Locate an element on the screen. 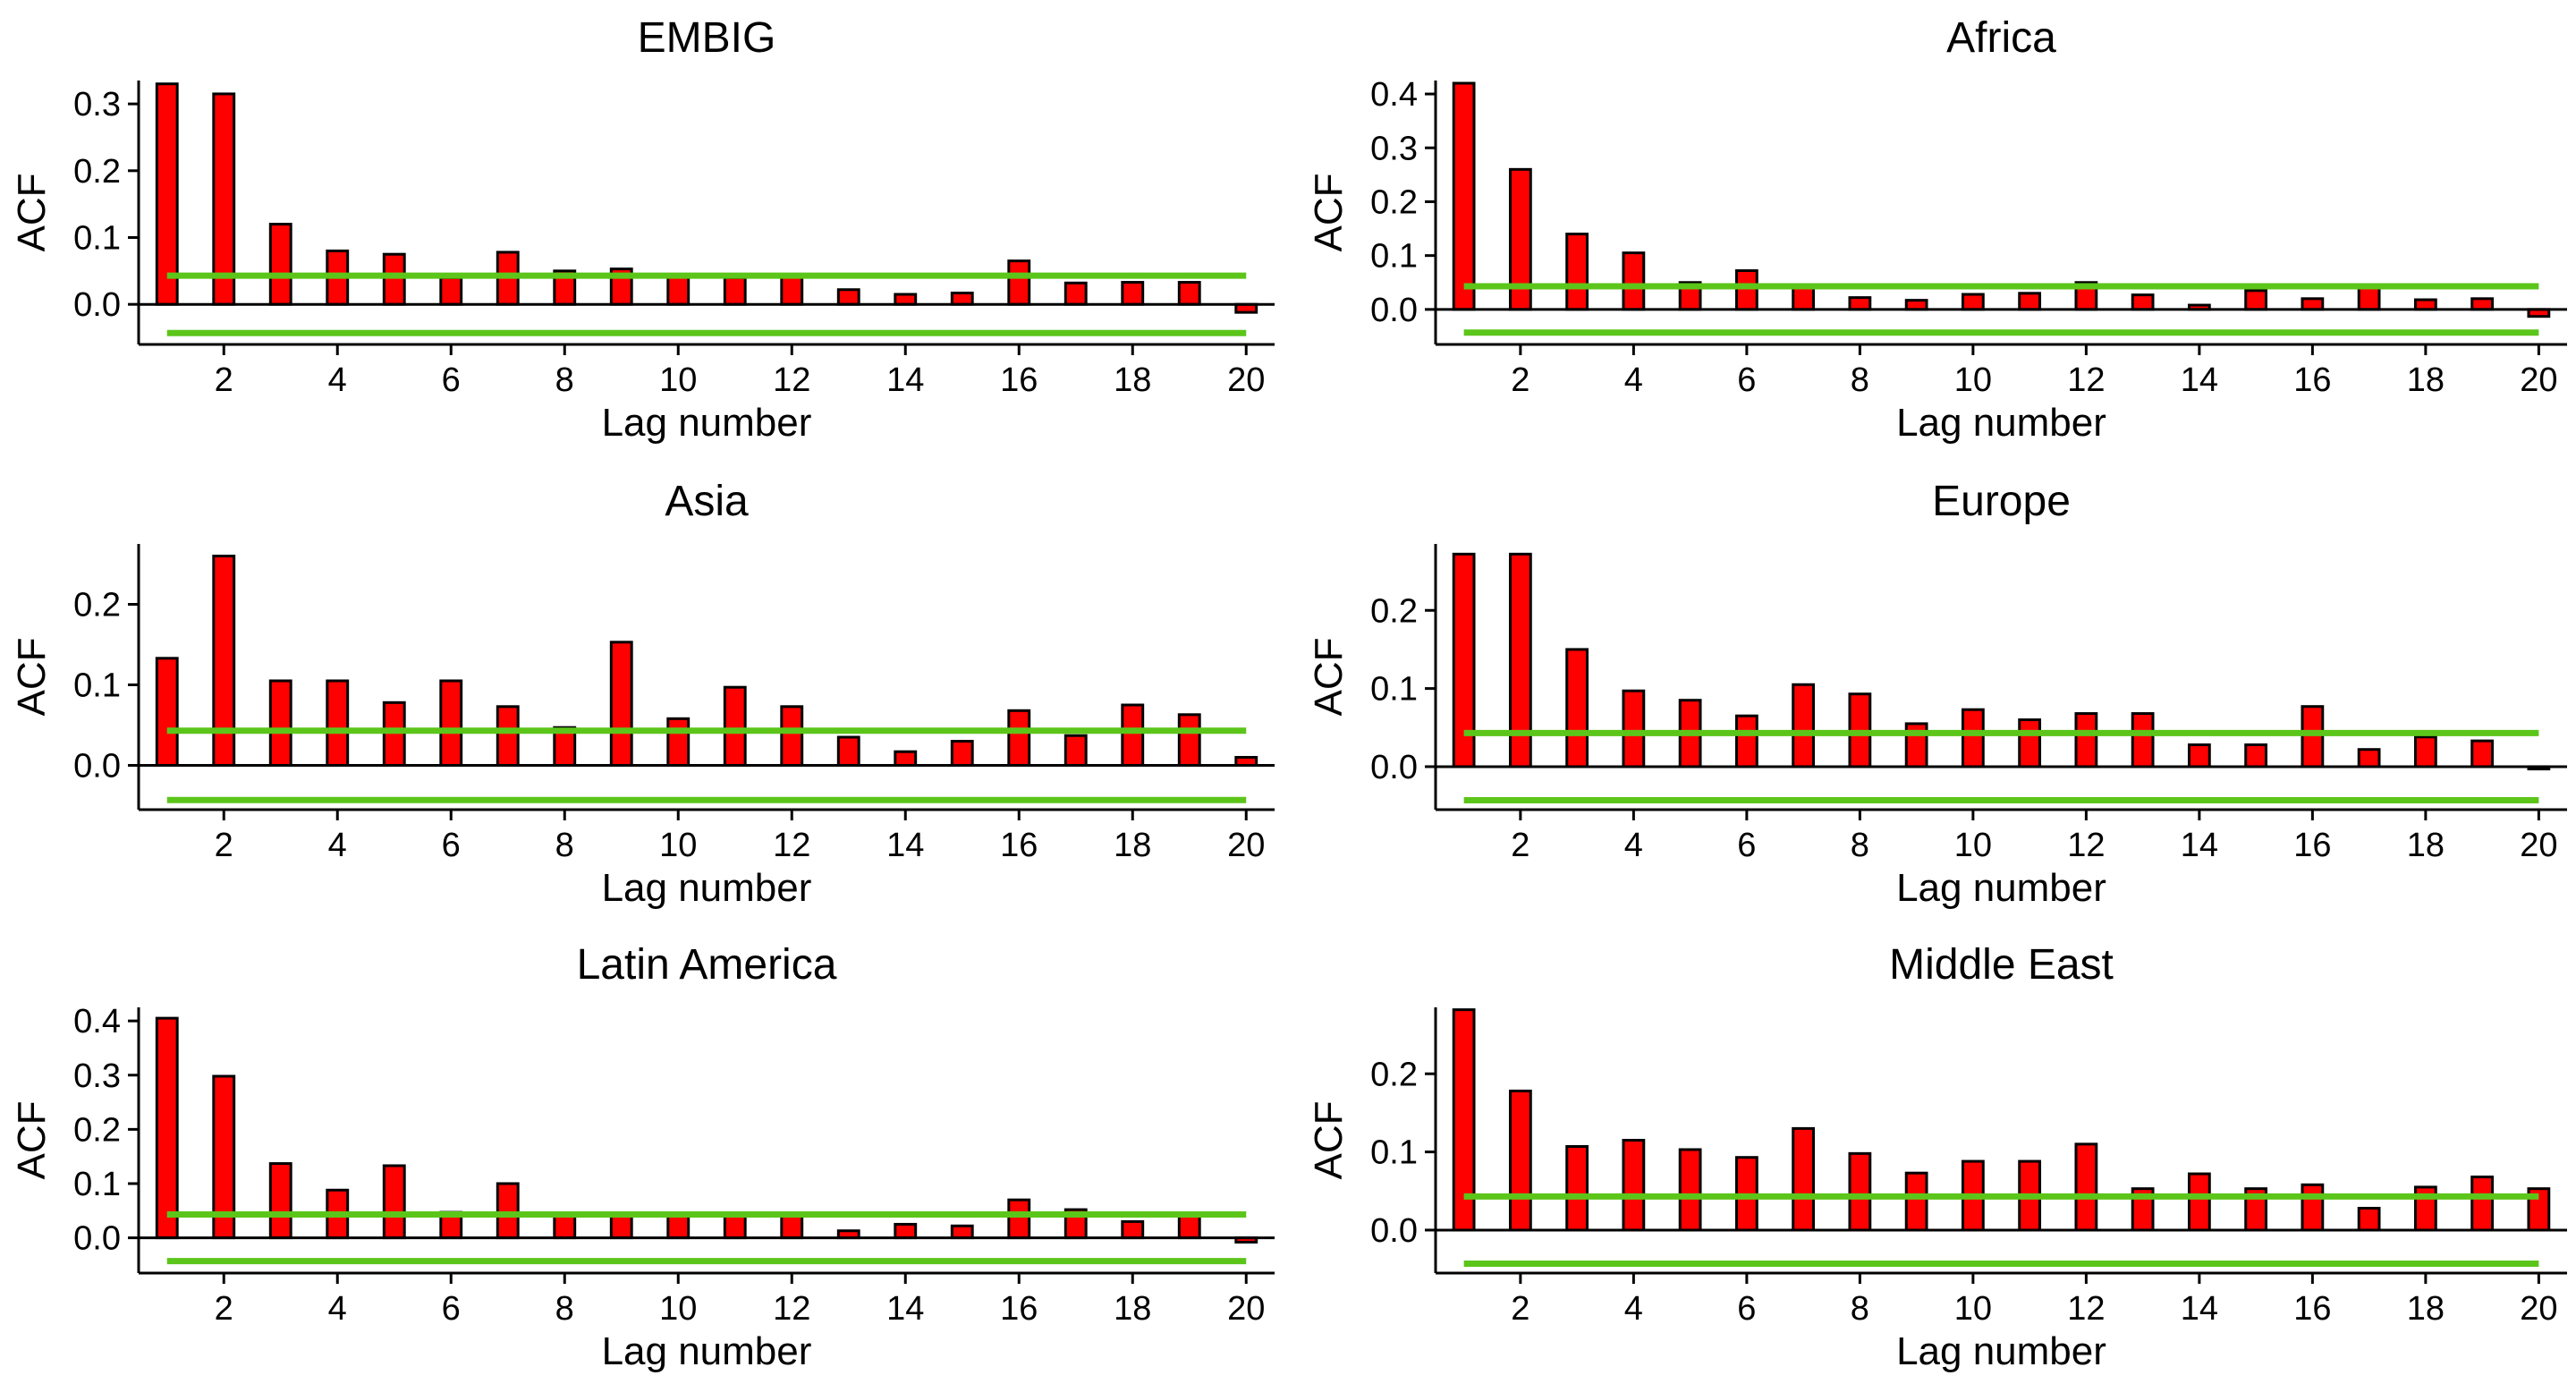 Image resolution: width=2576 pixels, height=1384 pixels. x-tick-label: 6 is located at coordinates (451, 380).